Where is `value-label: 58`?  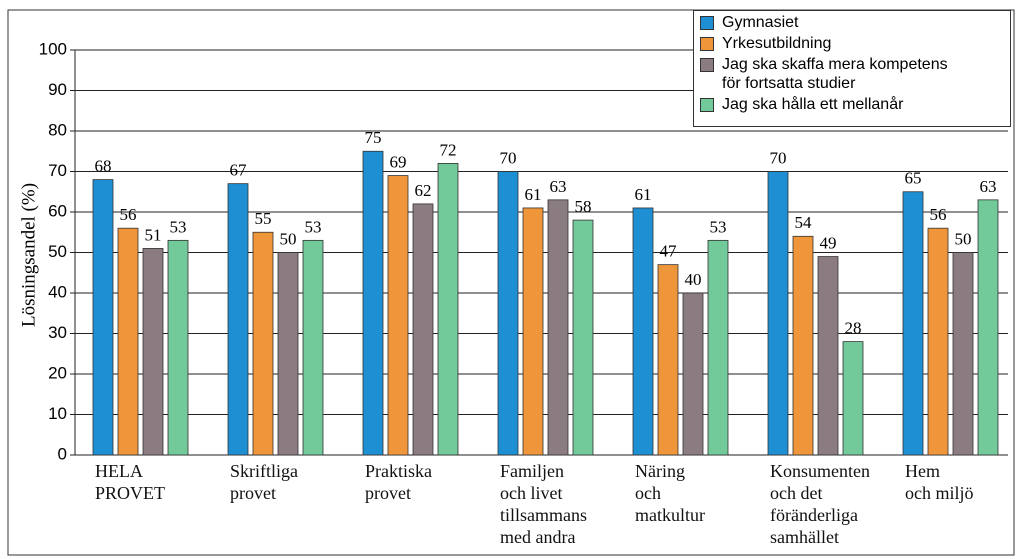
value-label: 58 is located at coordinates (583, 206).